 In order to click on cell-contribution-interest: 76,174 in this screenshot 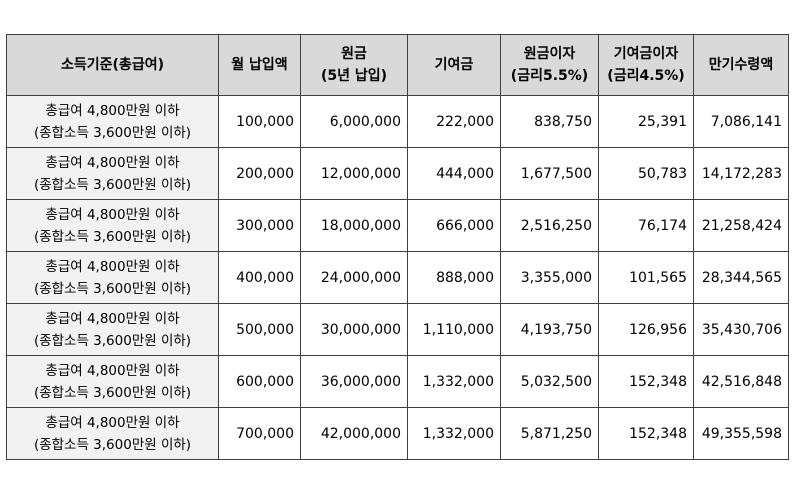, I will do `click(646, 225)`.